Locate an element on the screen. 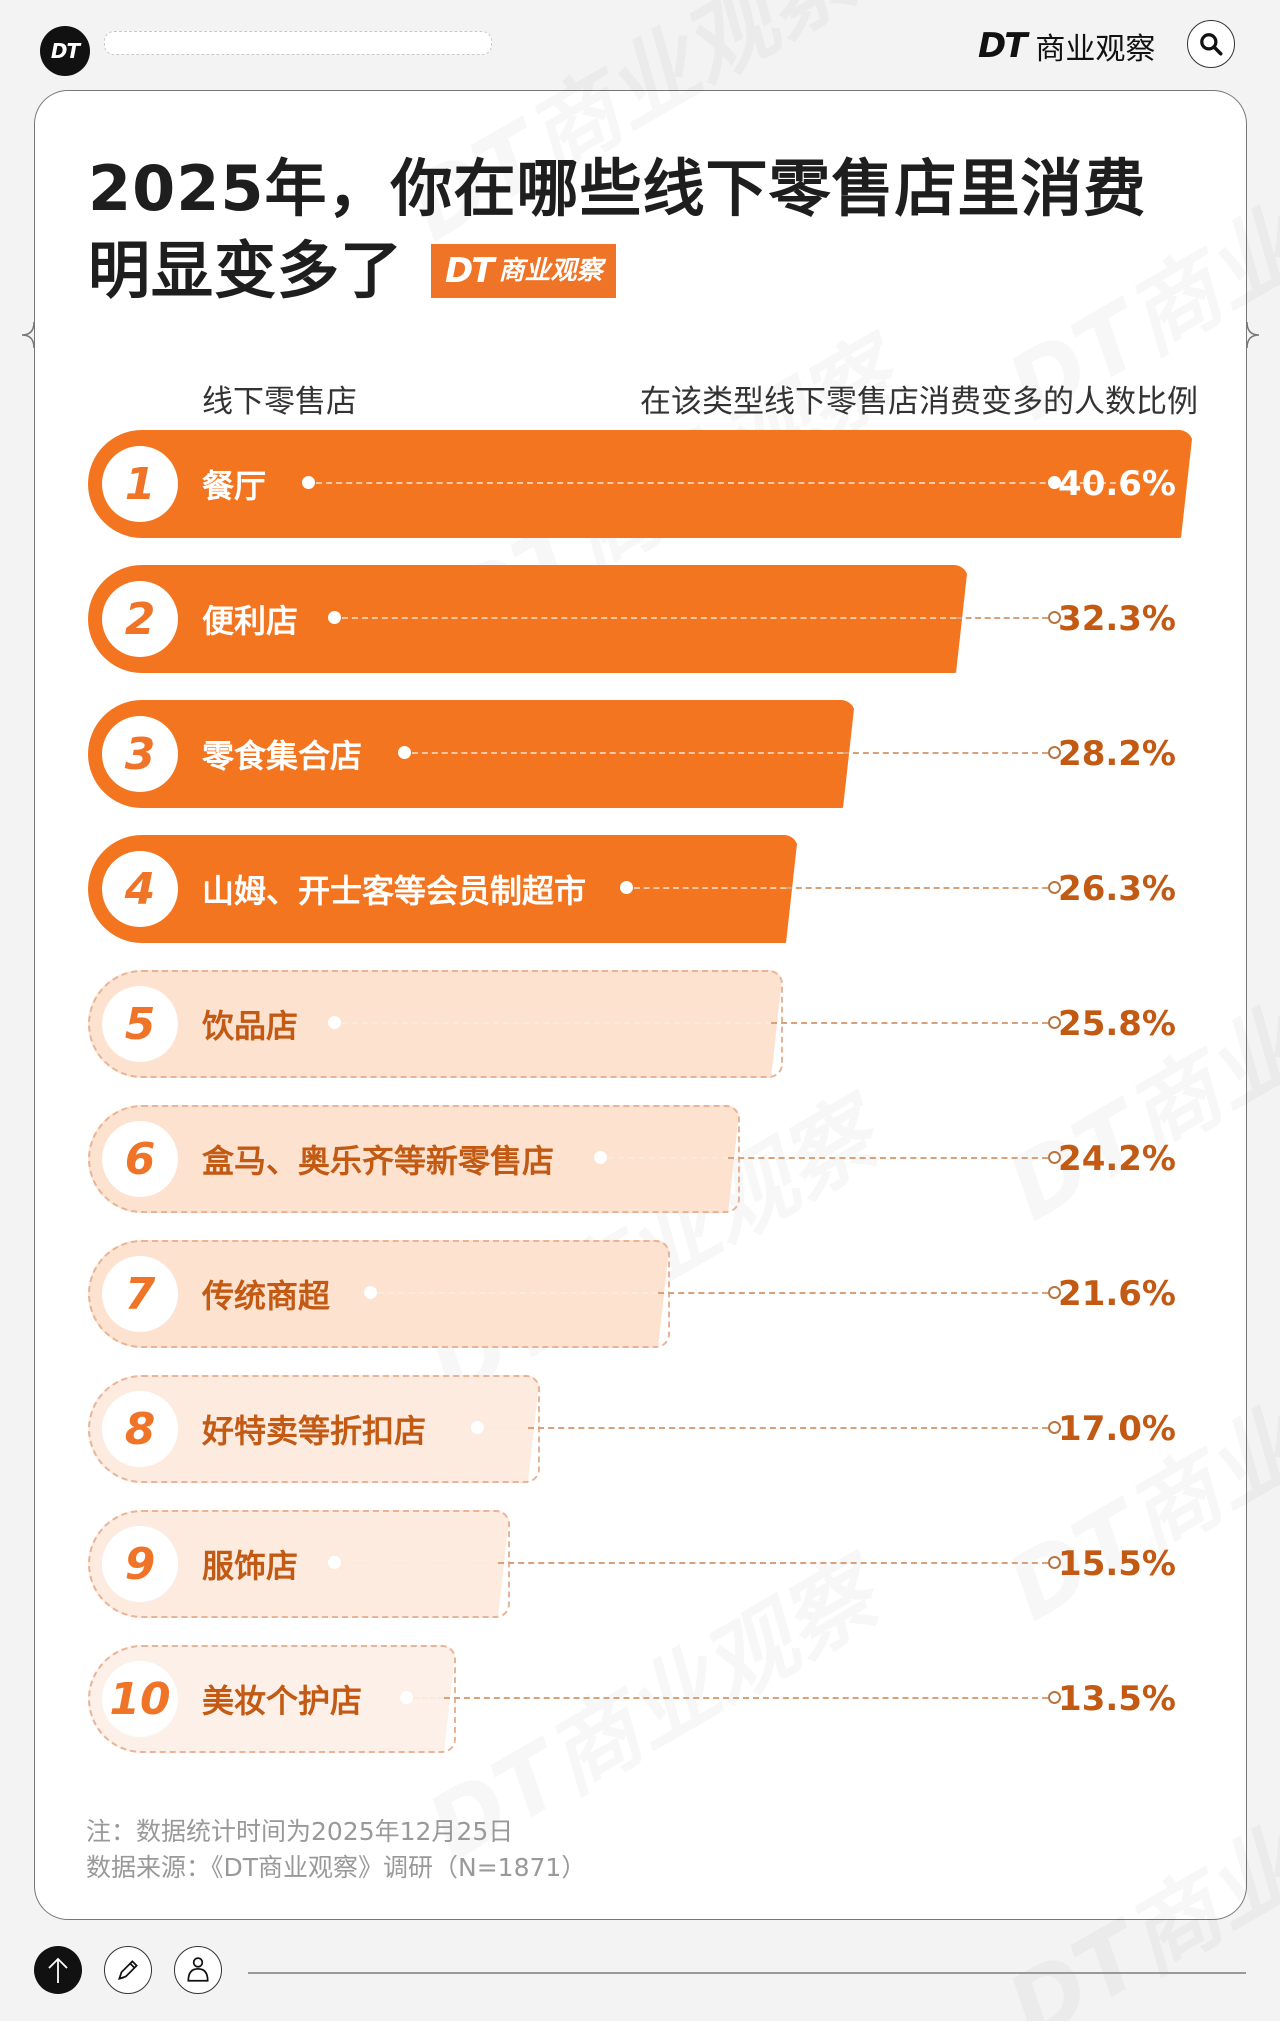 The height and width of the screenshot is (2021, 1280). bar-row: 8 好特卖等折扣店 17.0% is located at coordinates (643, 1429).